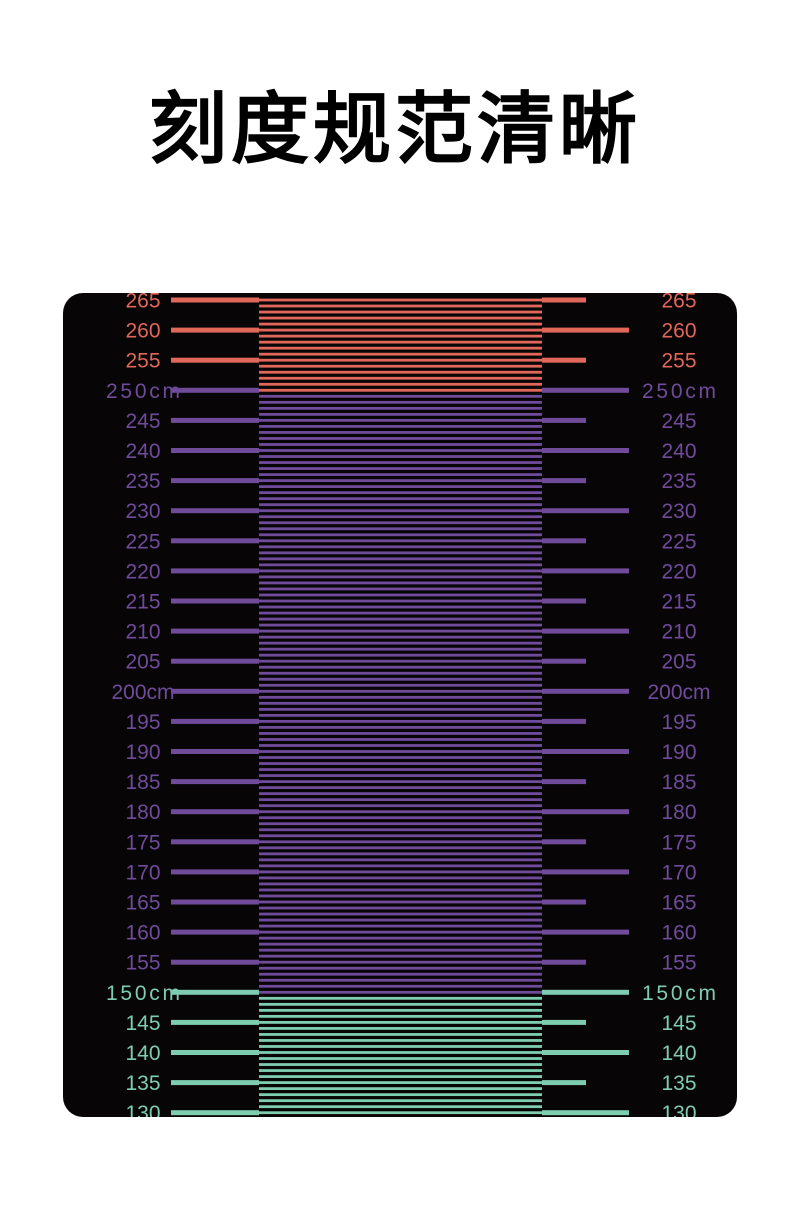  I want to click on tick-label-left: 245, so click(142, 421).